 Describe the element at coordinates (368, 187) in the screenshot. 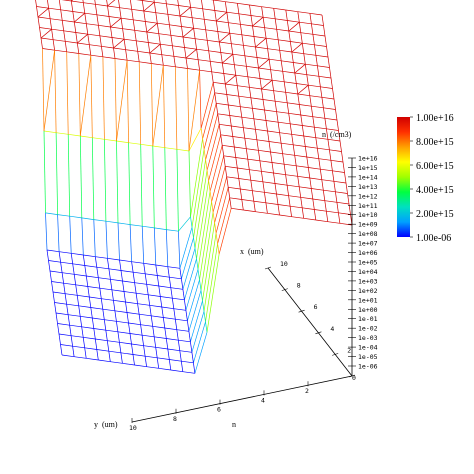

I see `z-tick-label-3: 1e+13` at that location.